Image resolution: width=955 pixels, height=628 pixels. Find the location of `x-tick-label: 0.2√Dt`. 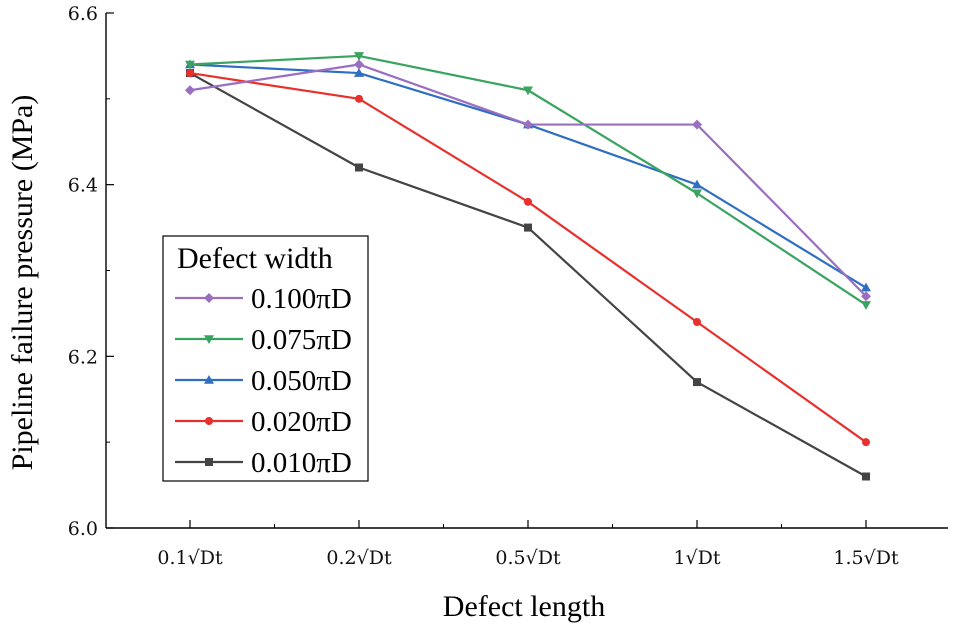

x-tick-label: 0.2√Dt is located at coordinates (359, 558).